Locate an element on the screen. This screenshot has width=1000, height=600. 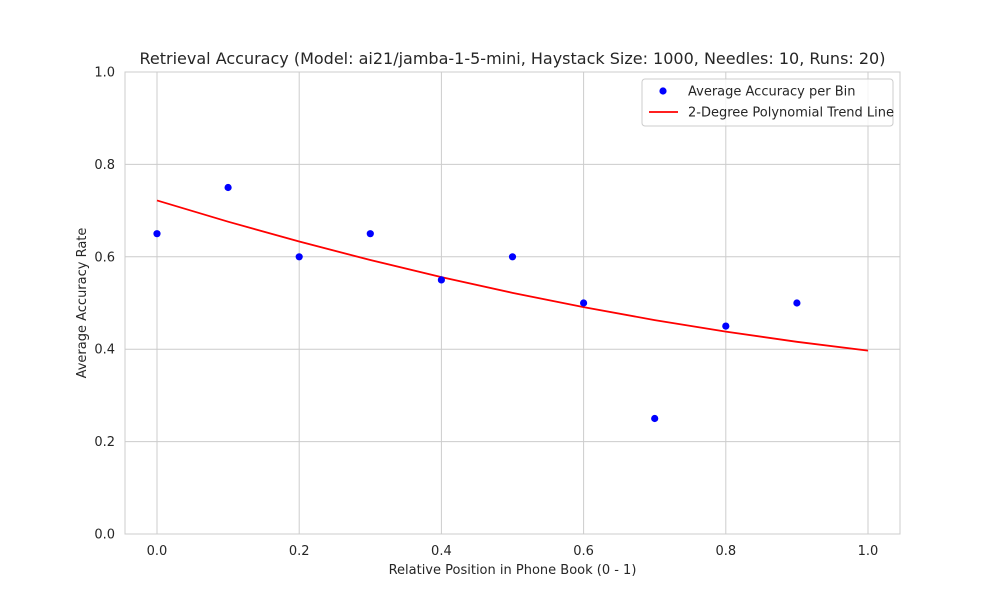
x-tick-label: 0.0 is located at coordinates (157, 551).